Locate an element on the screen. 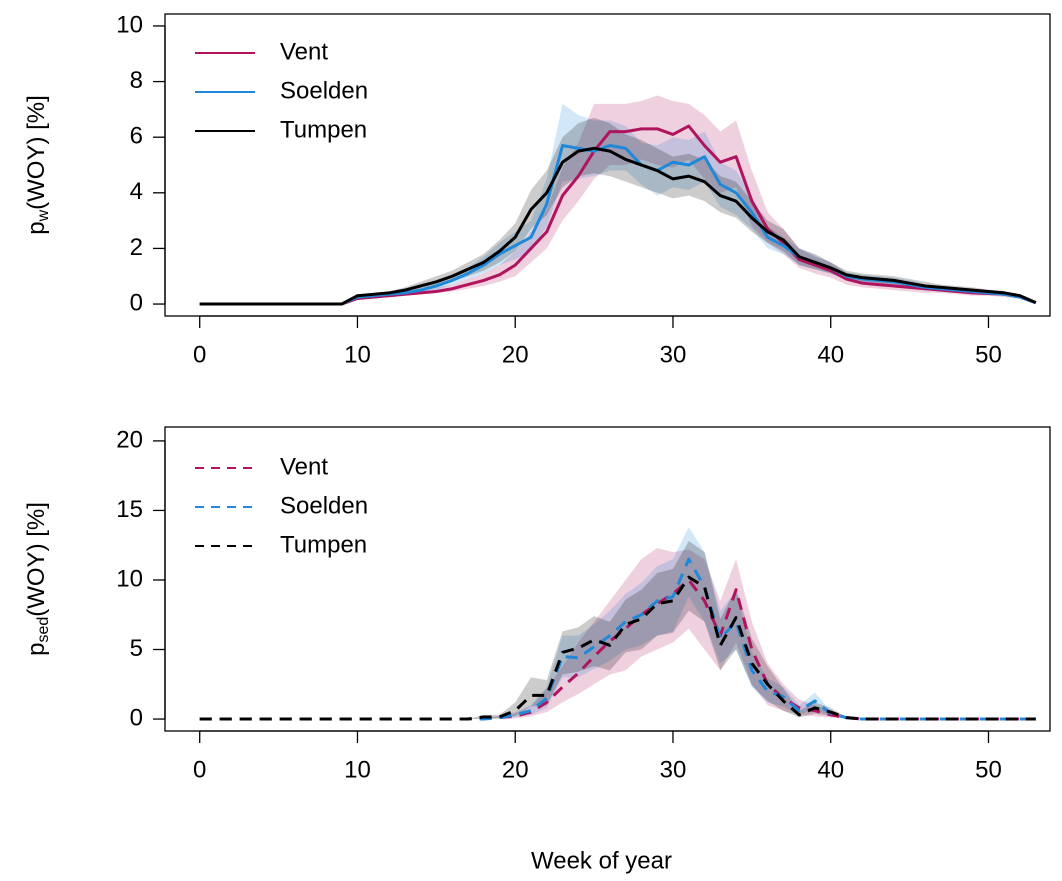 This screenshot has height=881, width=1062. y-tick-label: 2 is located at coordinates (136, 247).